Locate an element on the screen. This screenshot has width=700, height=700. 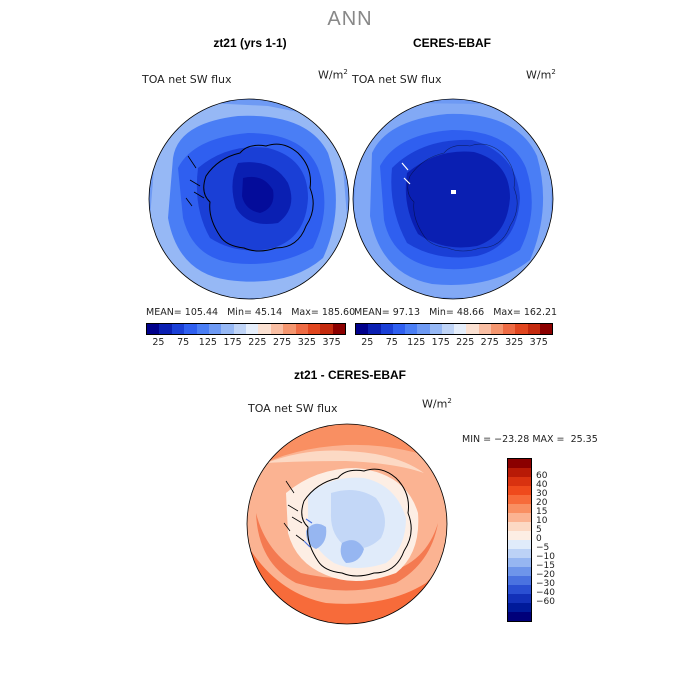
colorbar-tick-label: 20 is located at coordinates (542, 503).